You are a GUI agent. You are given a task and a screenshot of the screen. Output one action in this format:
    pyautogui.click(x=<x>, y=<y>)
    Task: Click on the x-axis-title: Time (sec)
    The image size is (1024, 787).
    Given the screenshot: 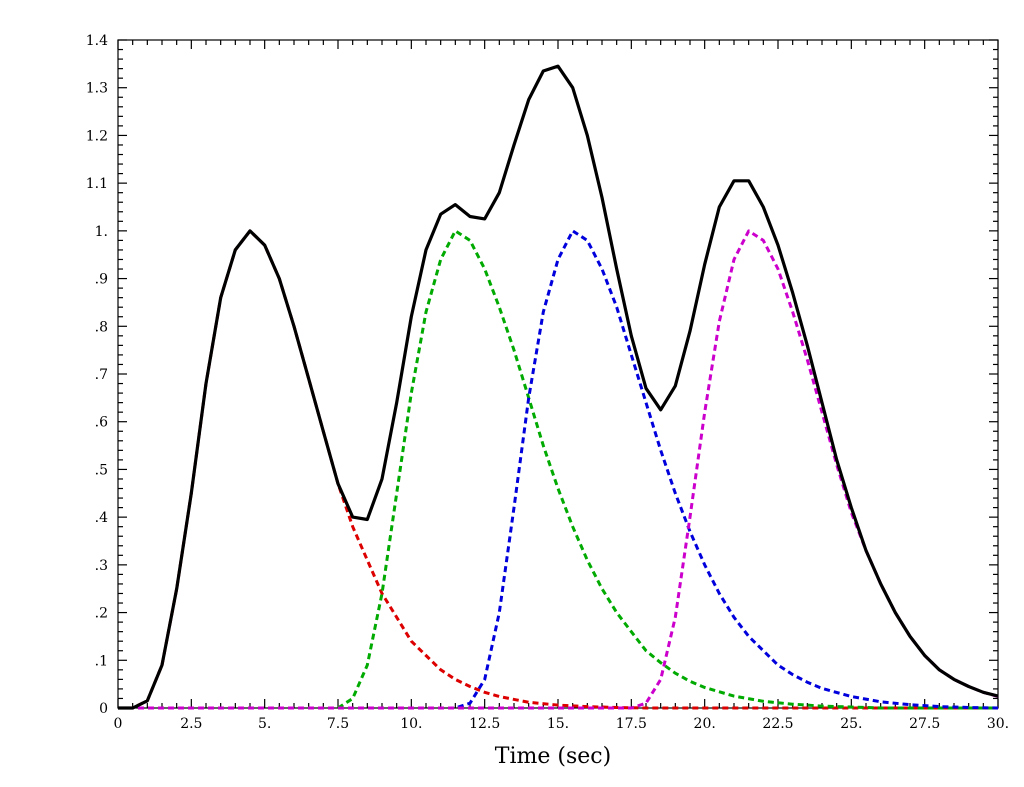 What is the action you would take?
    pyautogui.click(x=553, y=756)
    